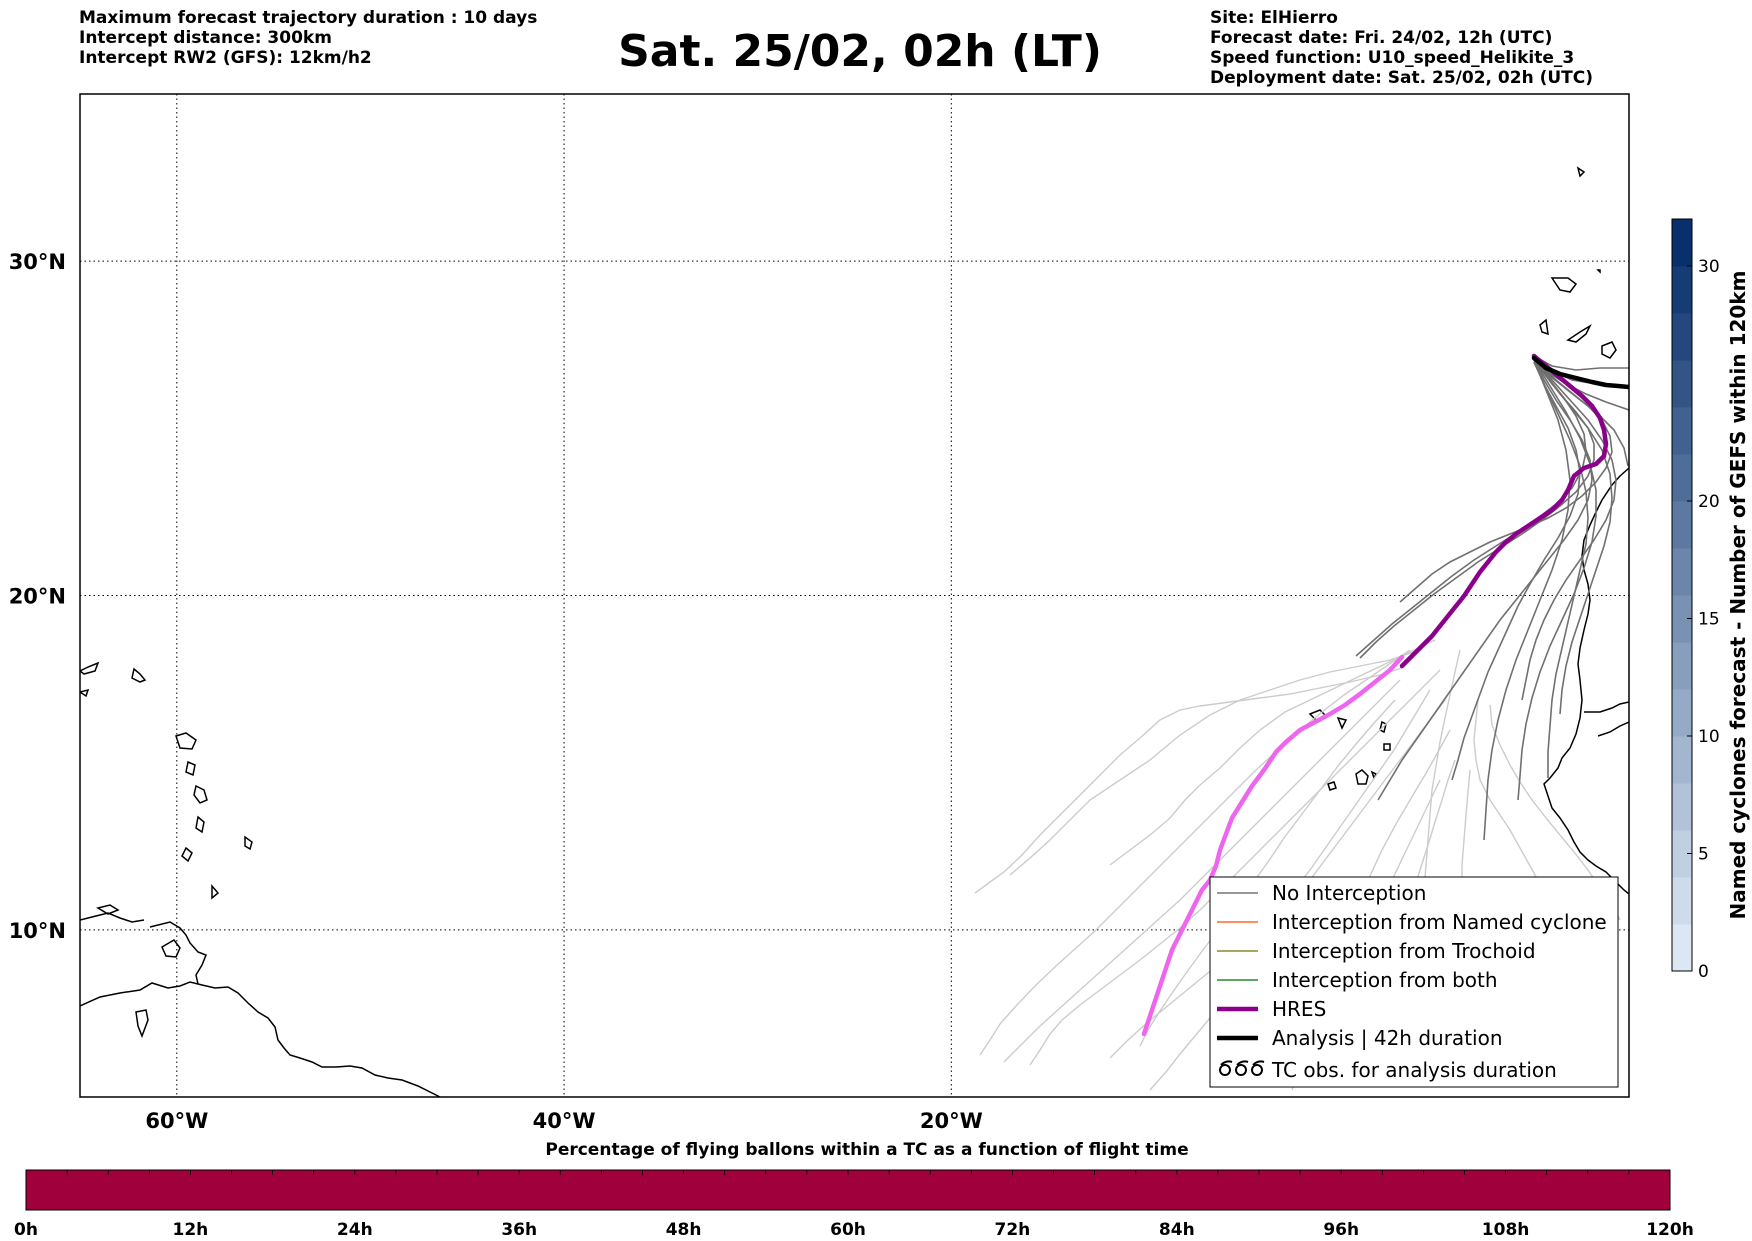  I want to click on africa-coast, so click(1586, 681).